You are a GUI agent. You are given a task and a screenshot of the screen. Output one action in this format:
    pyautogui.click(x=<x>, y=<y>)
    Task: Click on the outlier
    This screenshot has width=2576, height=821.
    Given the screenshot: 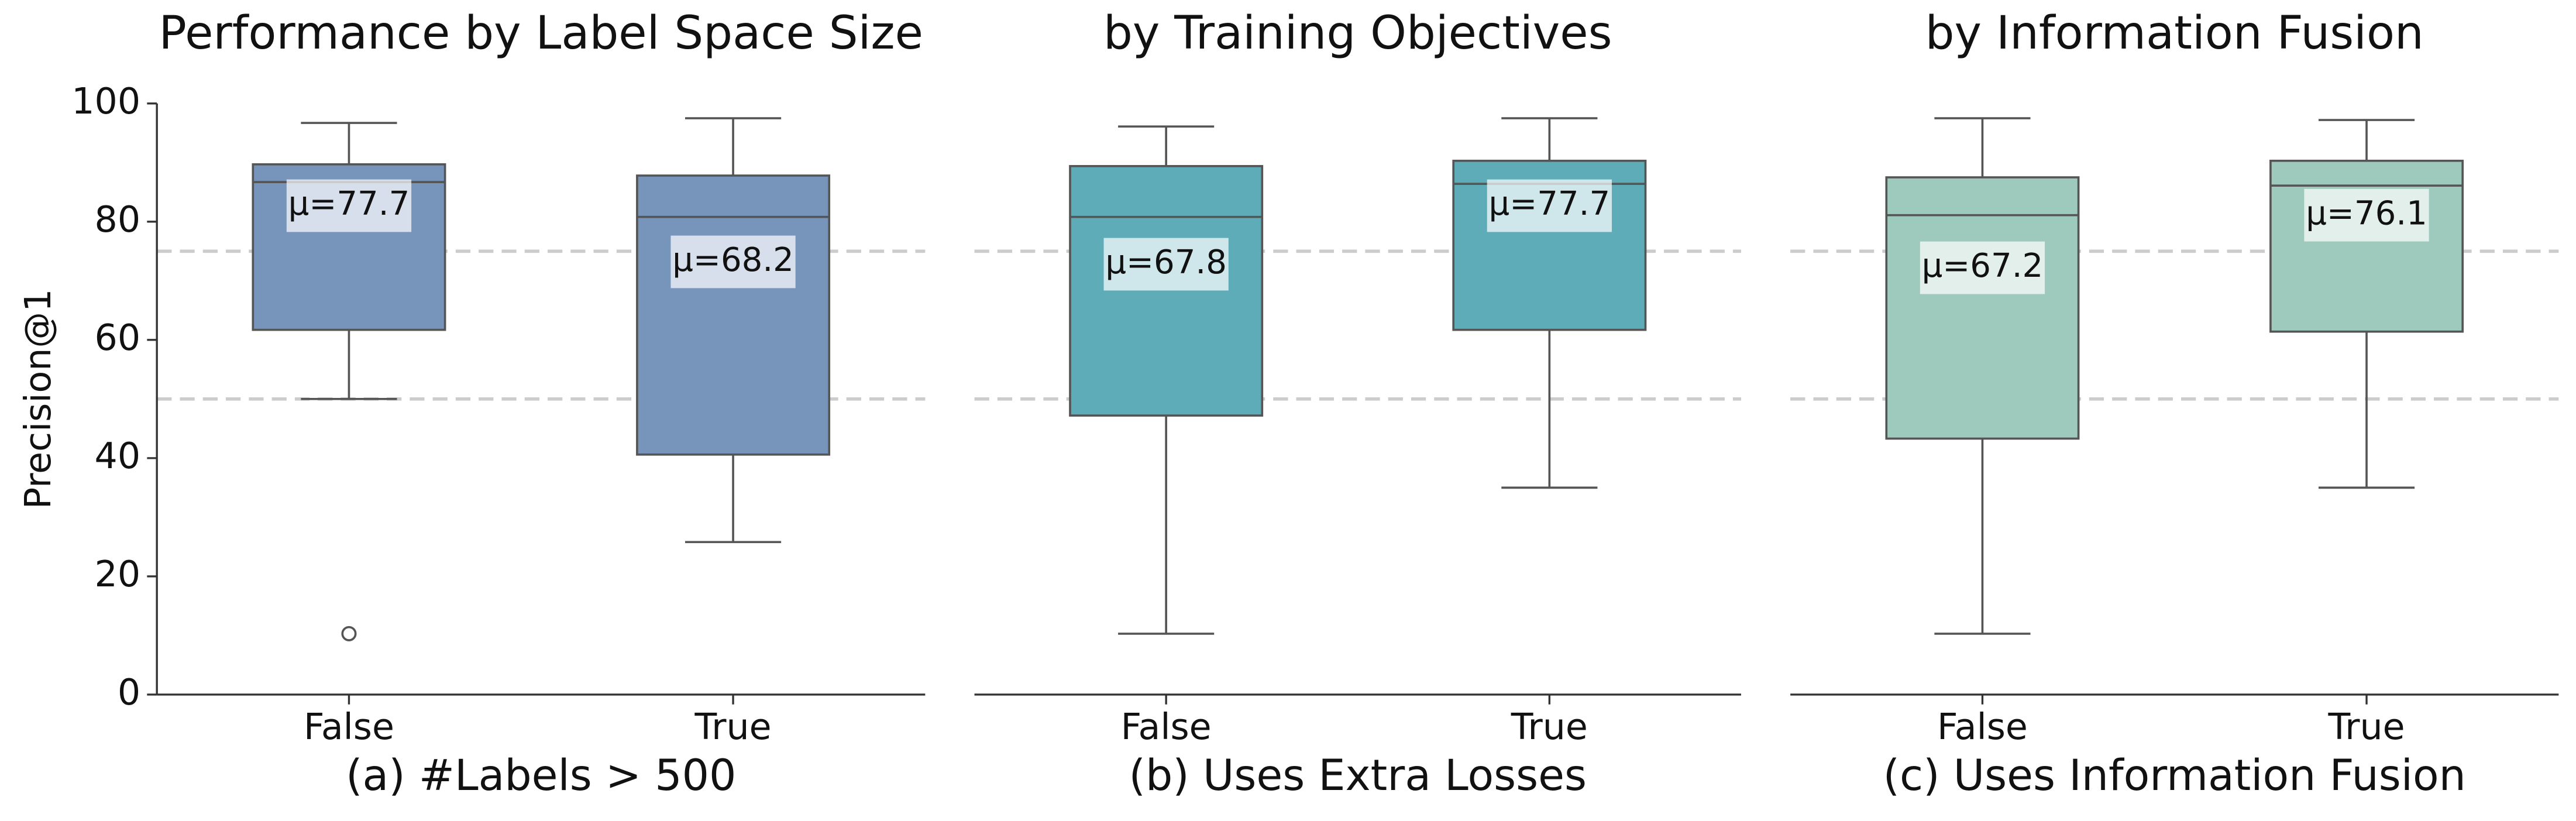 What is the action you would take?
    pyautogui.click(x=349, y=634)
    